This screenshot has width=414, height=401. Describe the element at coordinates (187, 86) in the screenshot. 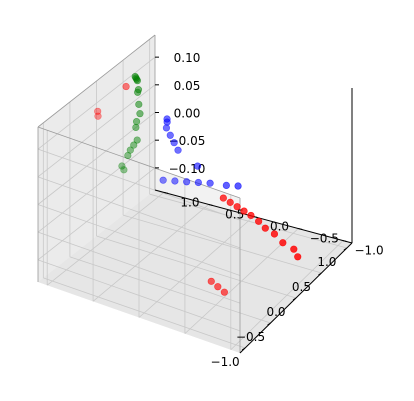

I see `z-tick-label: 0.05` at that location.